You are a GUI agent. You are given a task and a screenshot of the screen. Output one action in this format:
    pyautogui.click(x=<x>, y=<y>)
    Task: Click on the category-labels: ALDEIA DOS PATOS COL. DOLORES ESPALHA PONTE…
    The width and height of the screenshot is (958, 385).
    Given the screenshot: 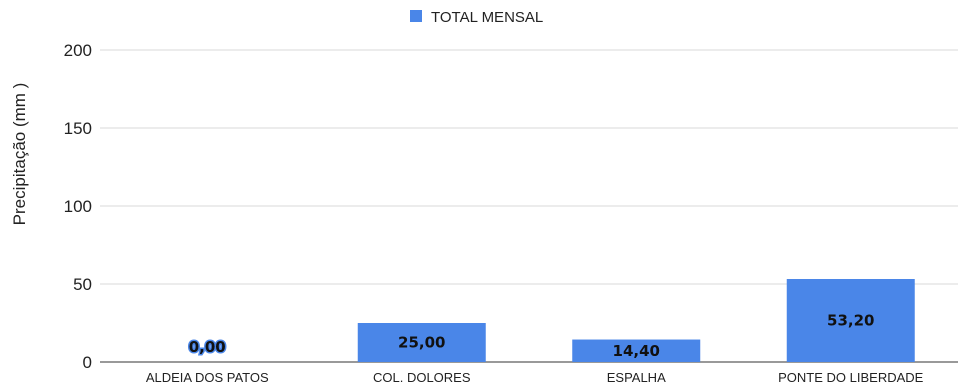 What is the action you would take?
    pyautogui.click(x=535, y=377)
    